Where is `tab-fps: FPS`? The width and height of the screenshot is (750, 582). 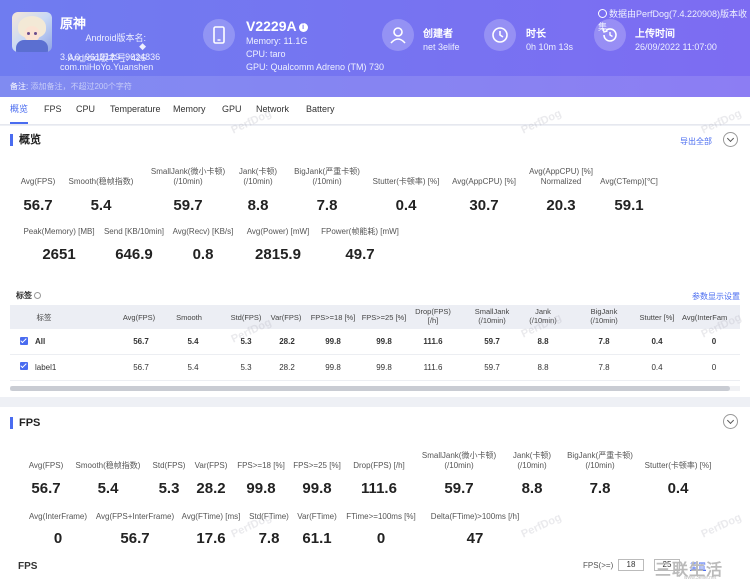 tab-fps: FPS is located at coordinates (53, 109).